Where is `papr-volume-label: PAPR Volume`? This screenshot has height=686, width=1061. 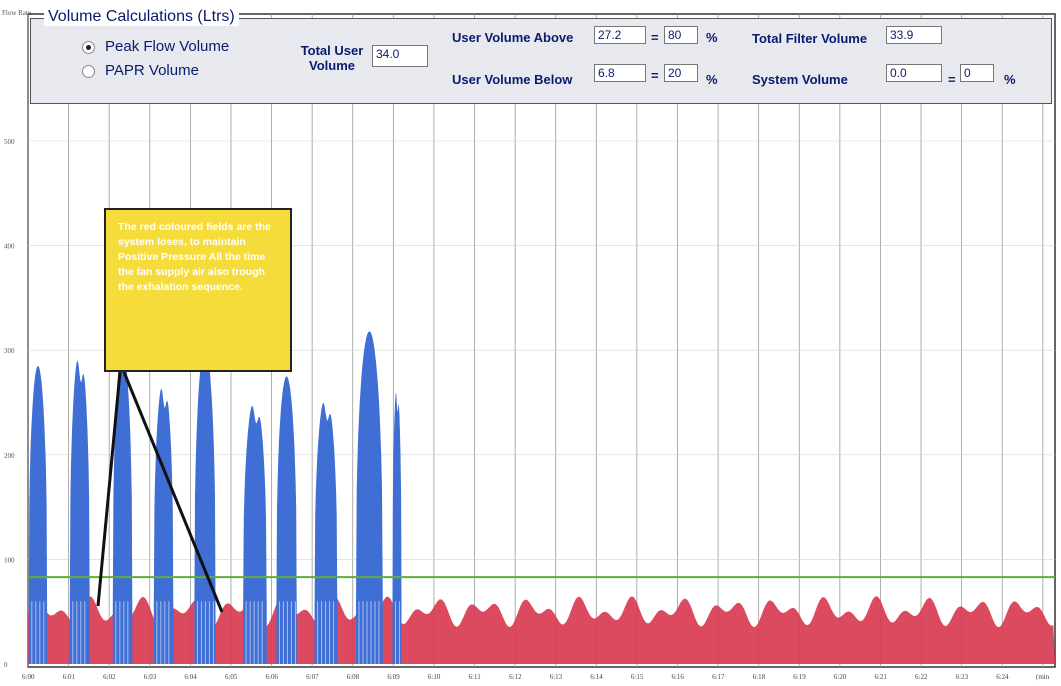 papr-volume-label: PAPR Volume is located at coordinates (152, 70).